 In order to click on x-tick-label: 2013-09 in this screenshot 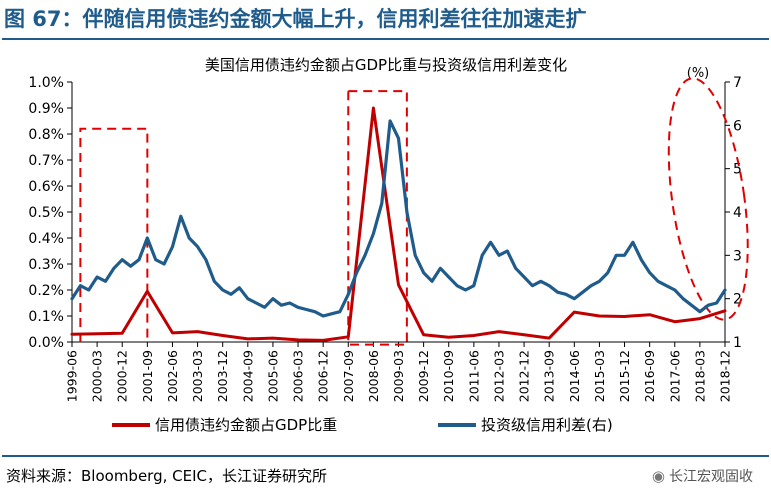, I will do `click(549, 376)`.